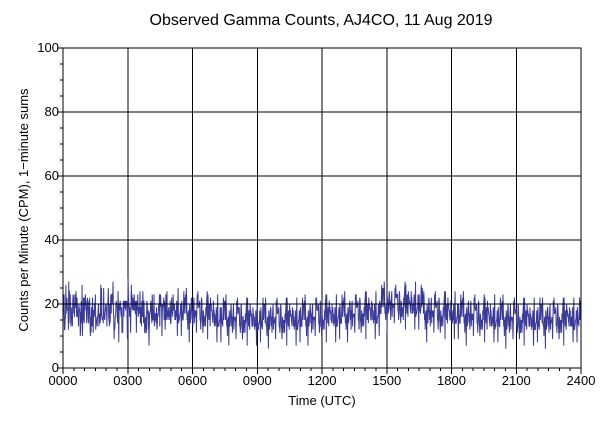 This screenshot has width=600, height=428. What do you see at coordinates (48, 47) in the screenshot?
I see `y-tick-label: 100` at bounding box center [48, 47].